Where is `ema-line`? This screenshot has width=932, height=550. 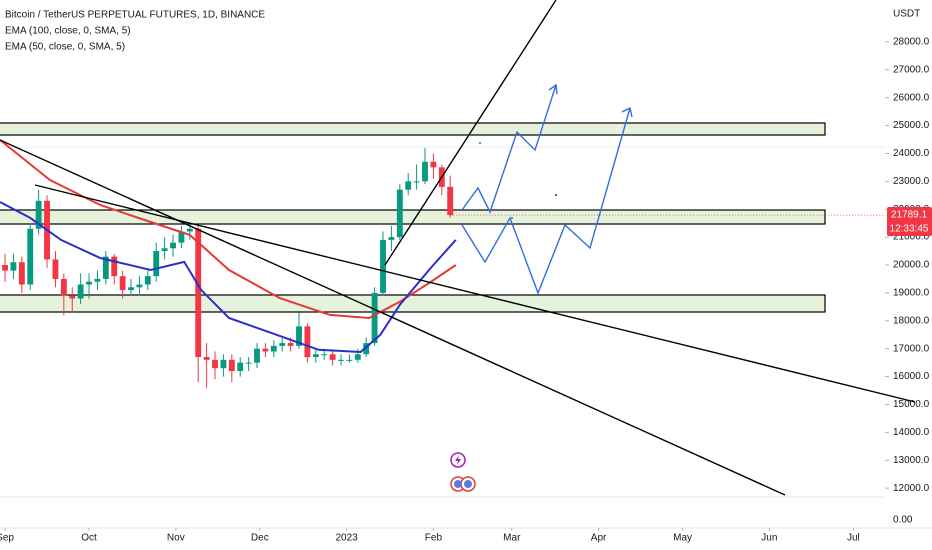
ema-line is located at coordinates (228, 277).